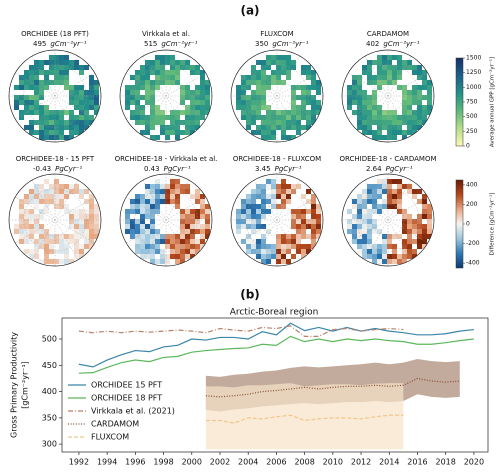 The height and width of the screenshot is (476, 500). What do you see at coordinates (166, 159) in the screenshot?
I see `map-title: ORCHIDEE-18 - Virkkala et al.` at bounding box center [166, 159].